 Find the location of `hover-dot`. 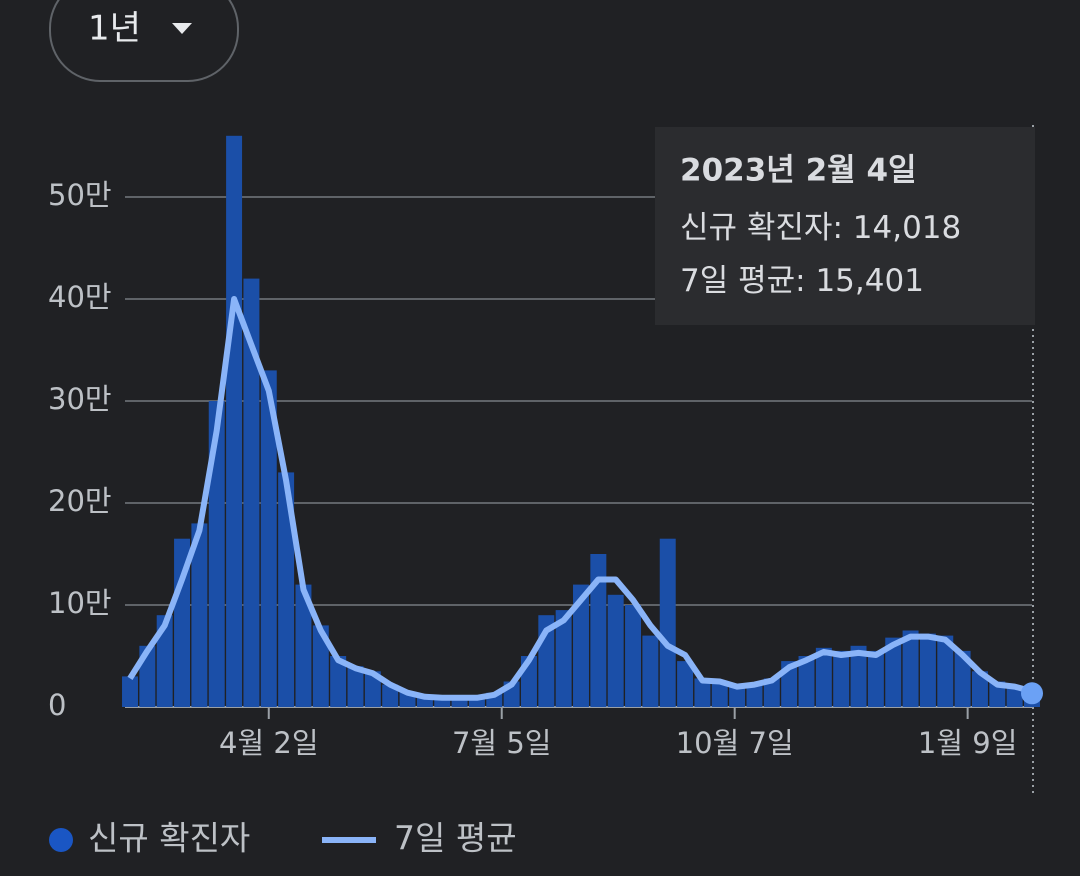

hover-dot is located at coordinates (1032, 693).